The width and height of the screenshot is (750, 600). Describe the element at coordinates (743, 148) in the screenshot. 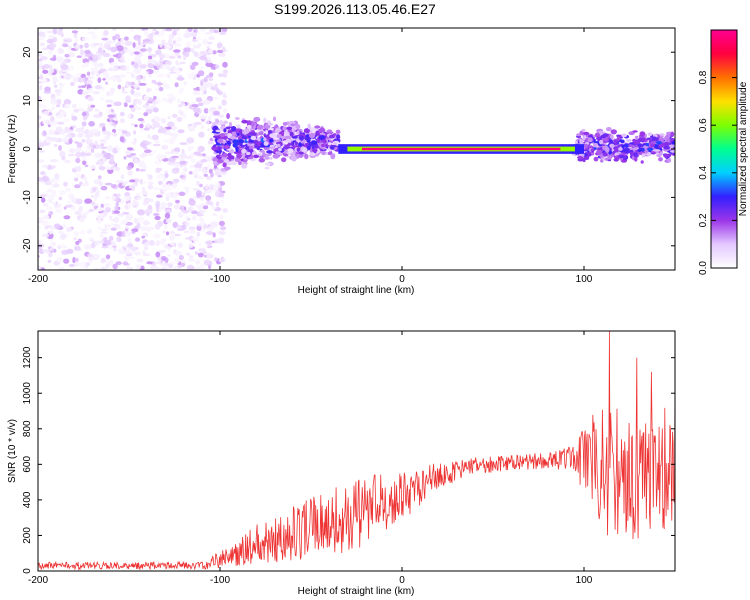

I see `colorbar-label: Normalized spectral amplitude` at that location.